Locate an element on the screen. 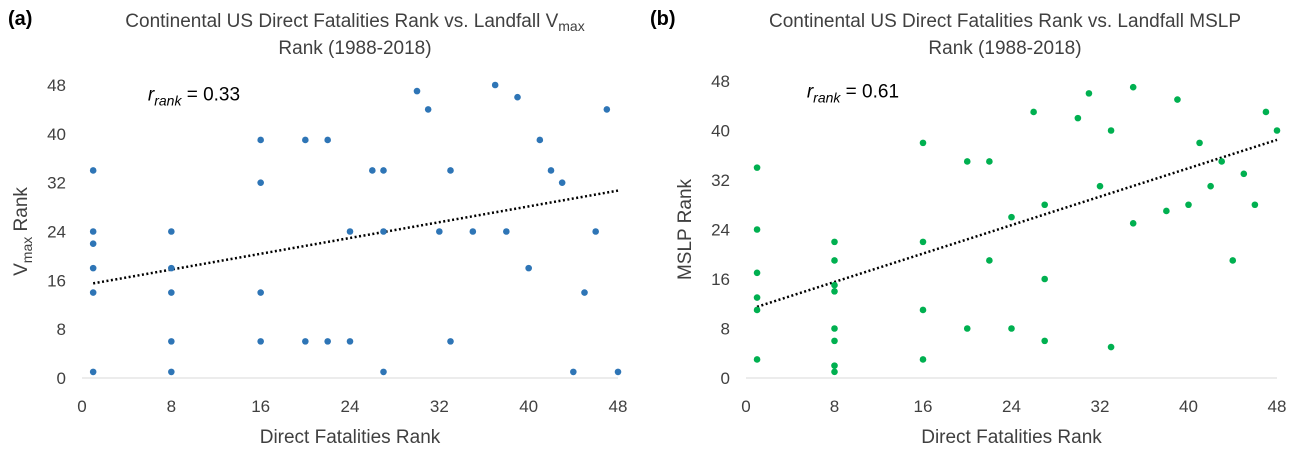 The height and width of the screenshot is (452, 1299). x-tick-label: 24 is located at coordinates (350, 406).